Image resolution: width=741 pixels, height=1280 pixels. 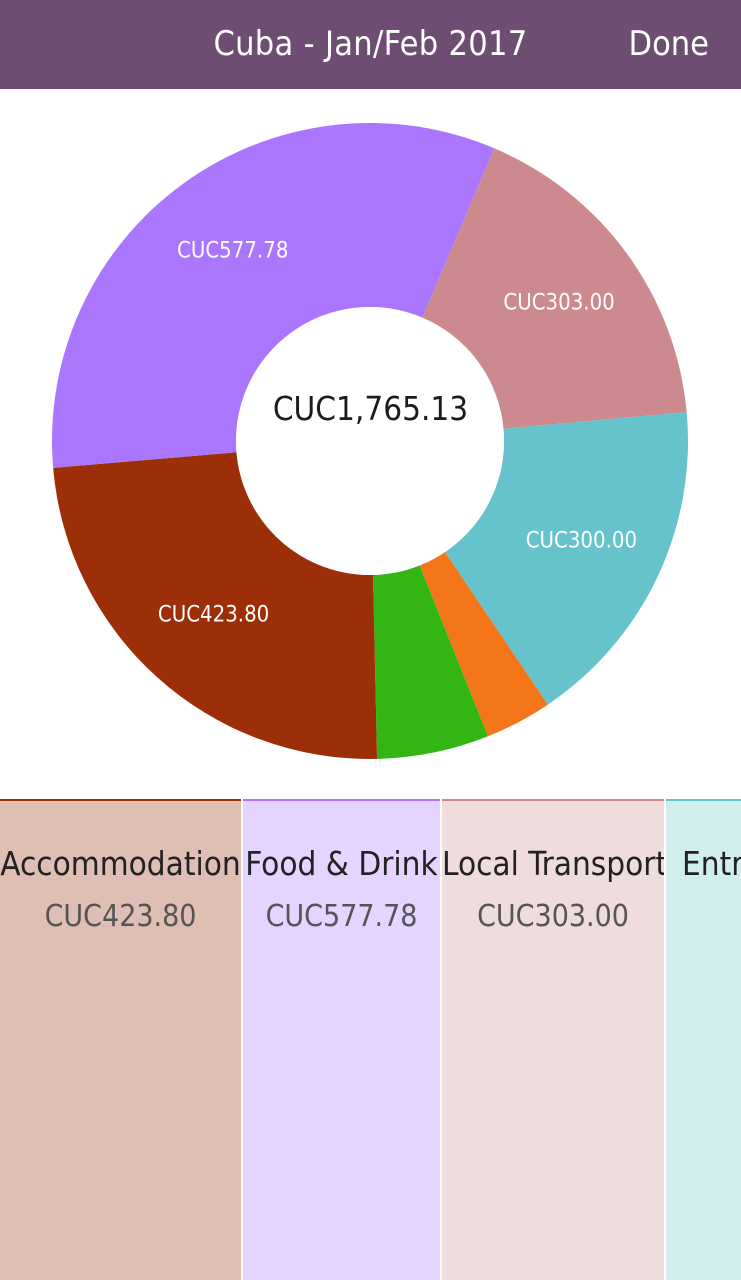 What do you see at coordinates (213, 615) in the screenshot?
I see `slice-label: CUC423.80` at bounding box center [213, 615].